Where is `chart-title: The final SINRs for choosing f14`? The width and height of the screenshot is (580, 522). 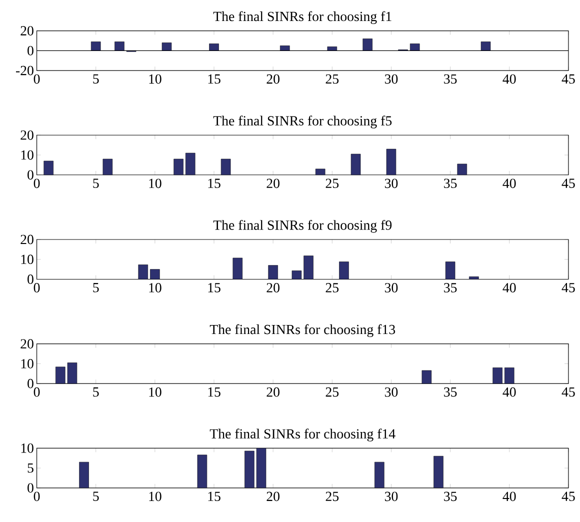 chart-title: The final SINRs for choosing f14 is located at coordinates (303, 435).